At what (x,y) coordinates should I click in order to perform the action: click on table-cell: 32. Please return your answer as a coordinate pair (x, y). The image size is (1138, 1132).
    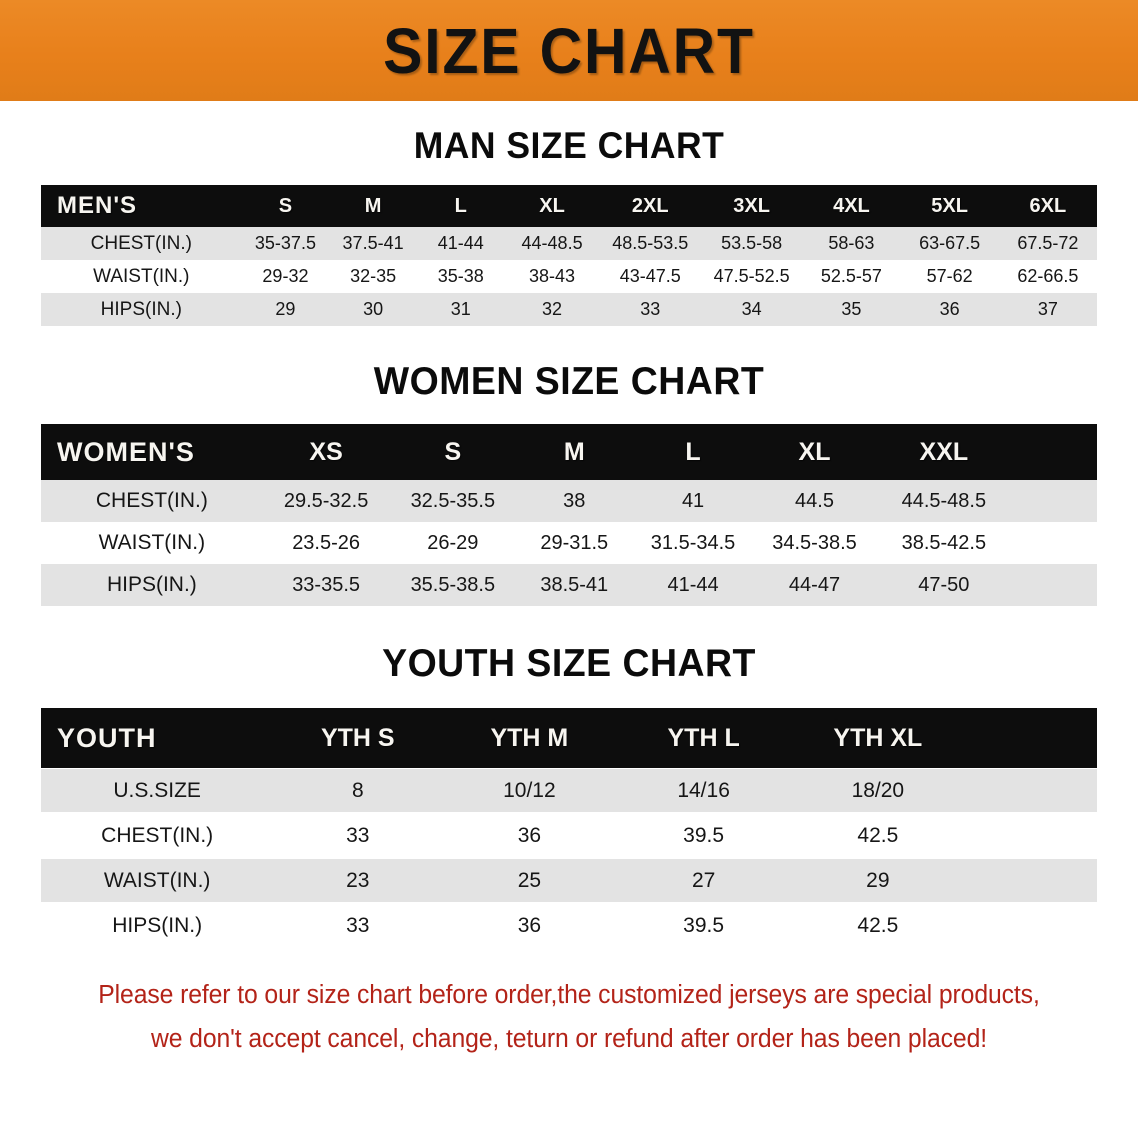
    Looking at the image, I should click on (552, 309).